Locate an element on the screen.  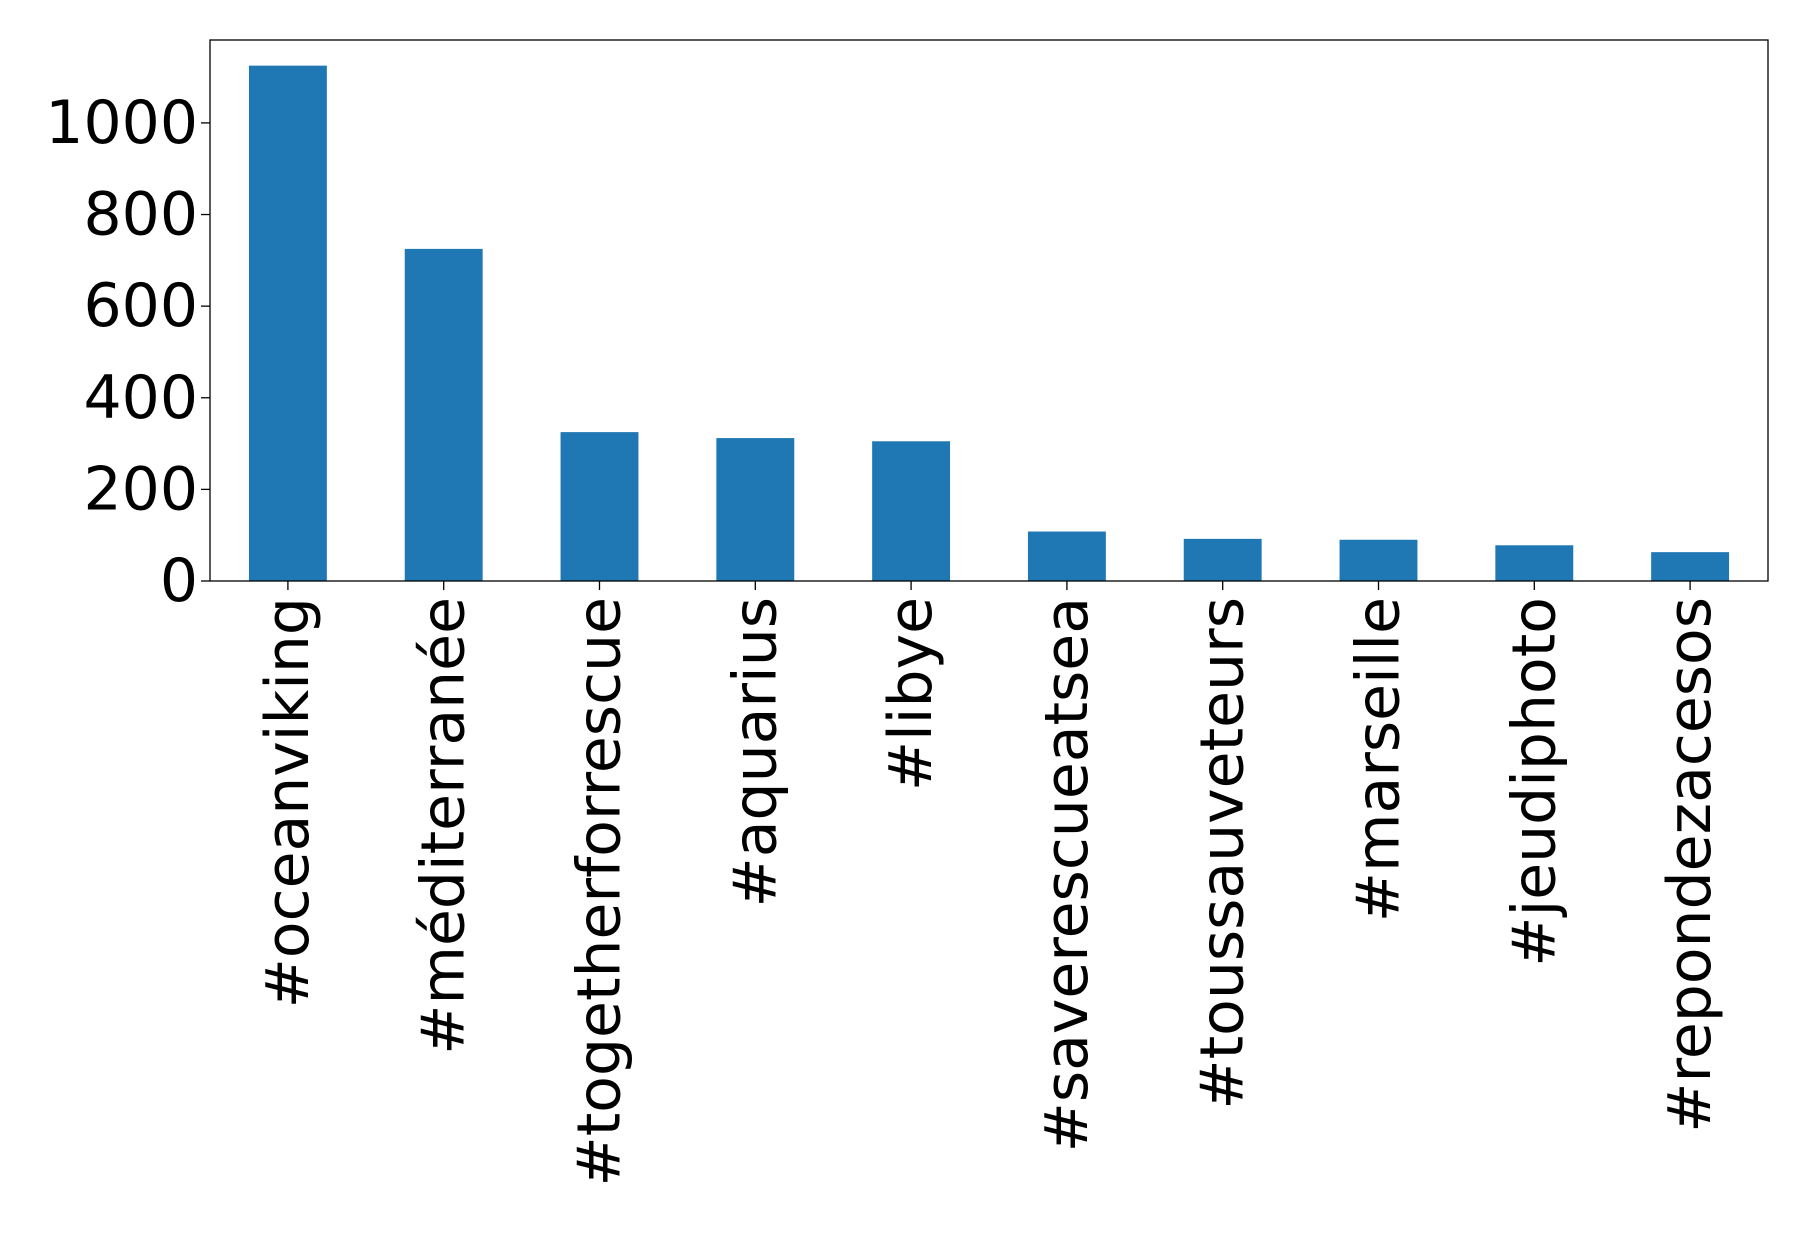
y-axis: 0 200 400 600 800 1000 is located at coordinates (127, 352).